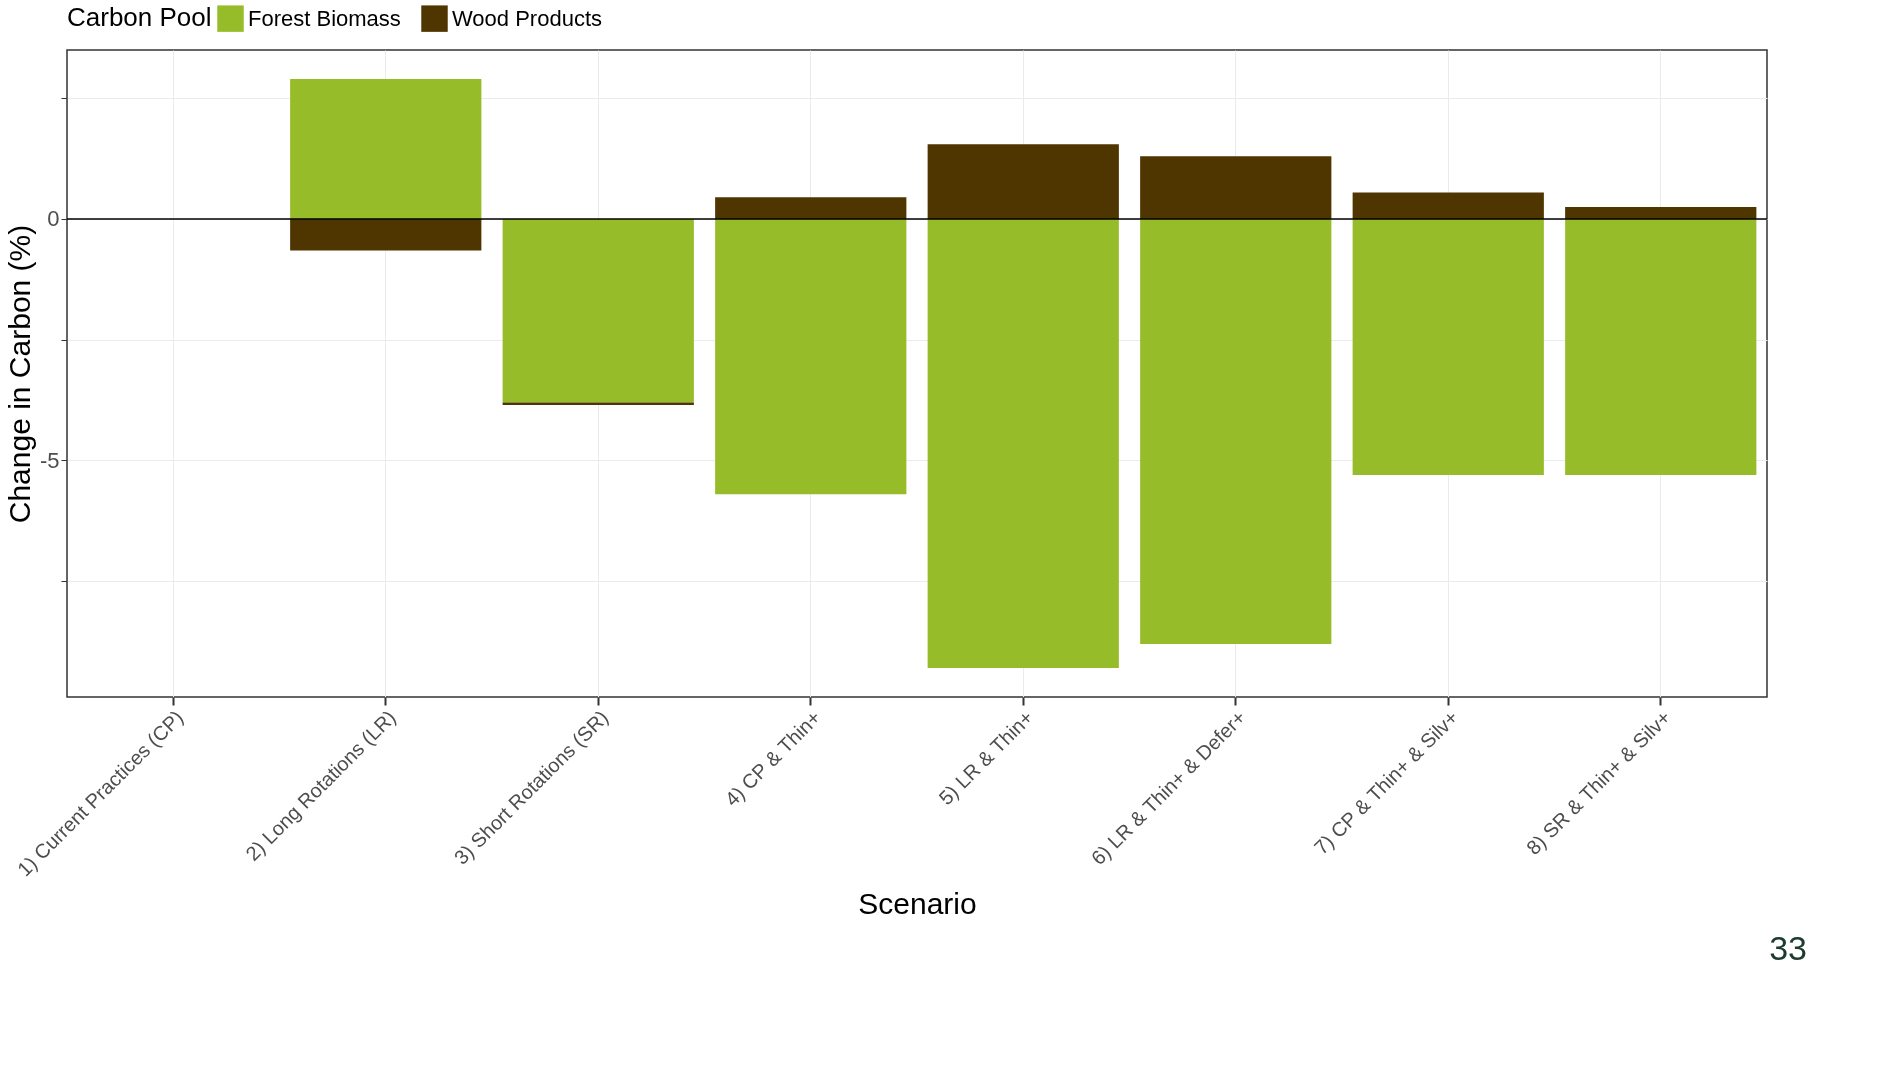  I want to click on legend-label: Forest Biomass, so click(324, 18).